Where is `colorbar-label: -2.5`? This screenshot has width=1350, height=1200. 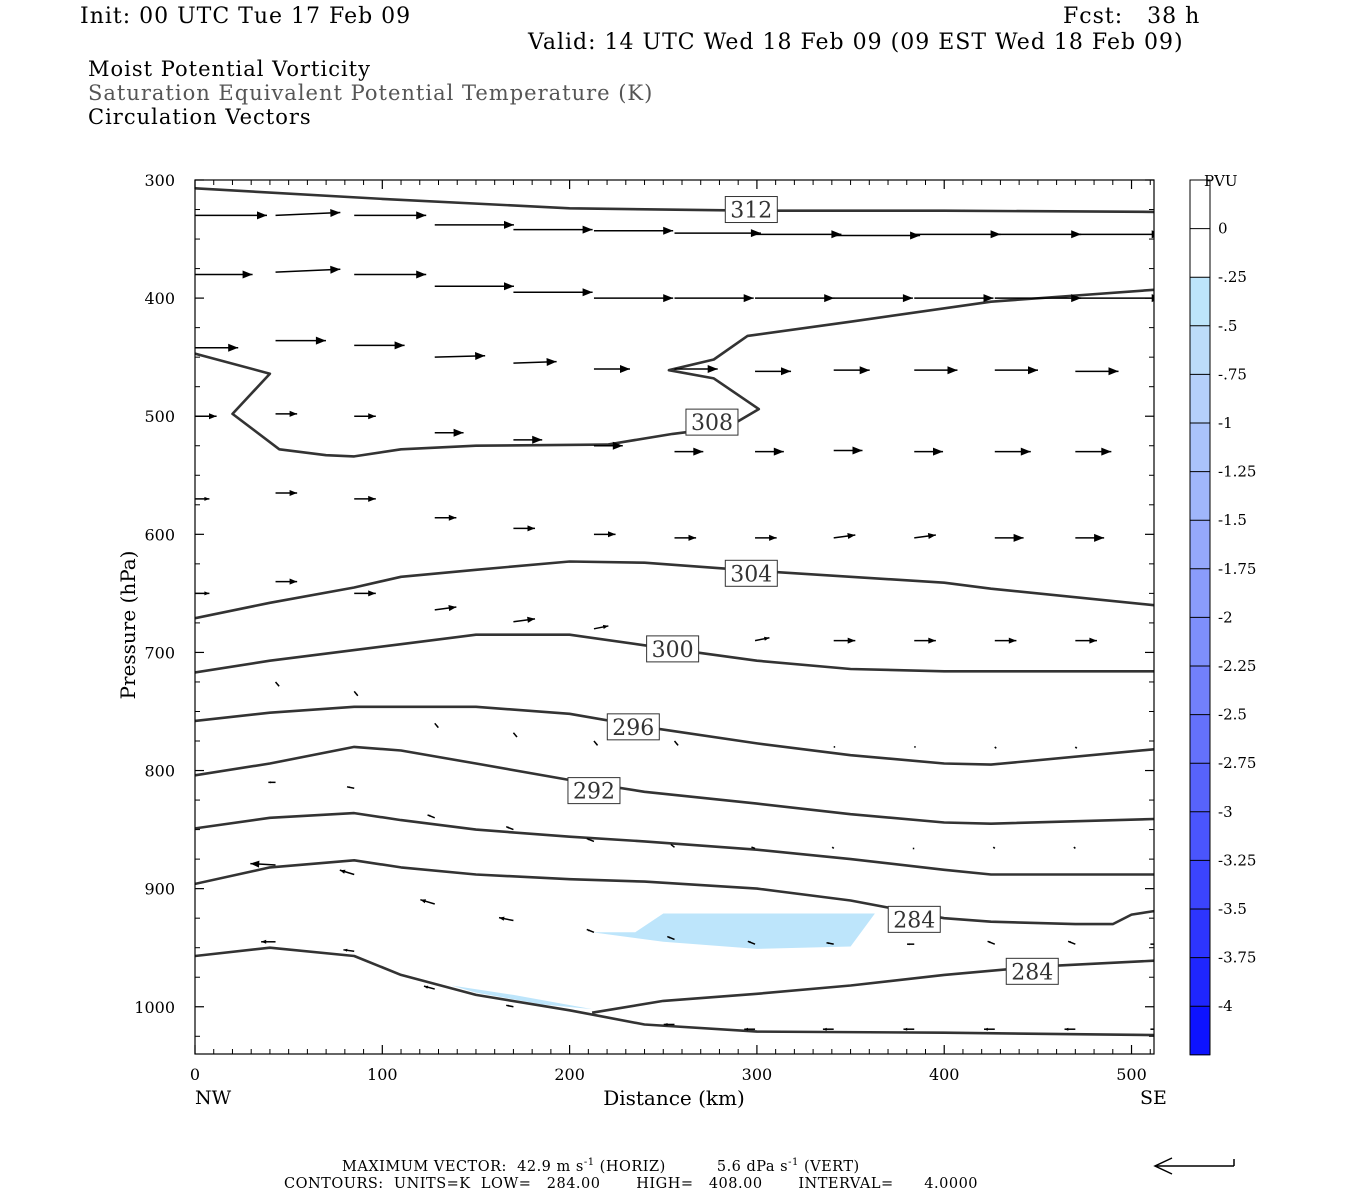
colorbar-label: -2.5 is located at coordinates (1232, 715).